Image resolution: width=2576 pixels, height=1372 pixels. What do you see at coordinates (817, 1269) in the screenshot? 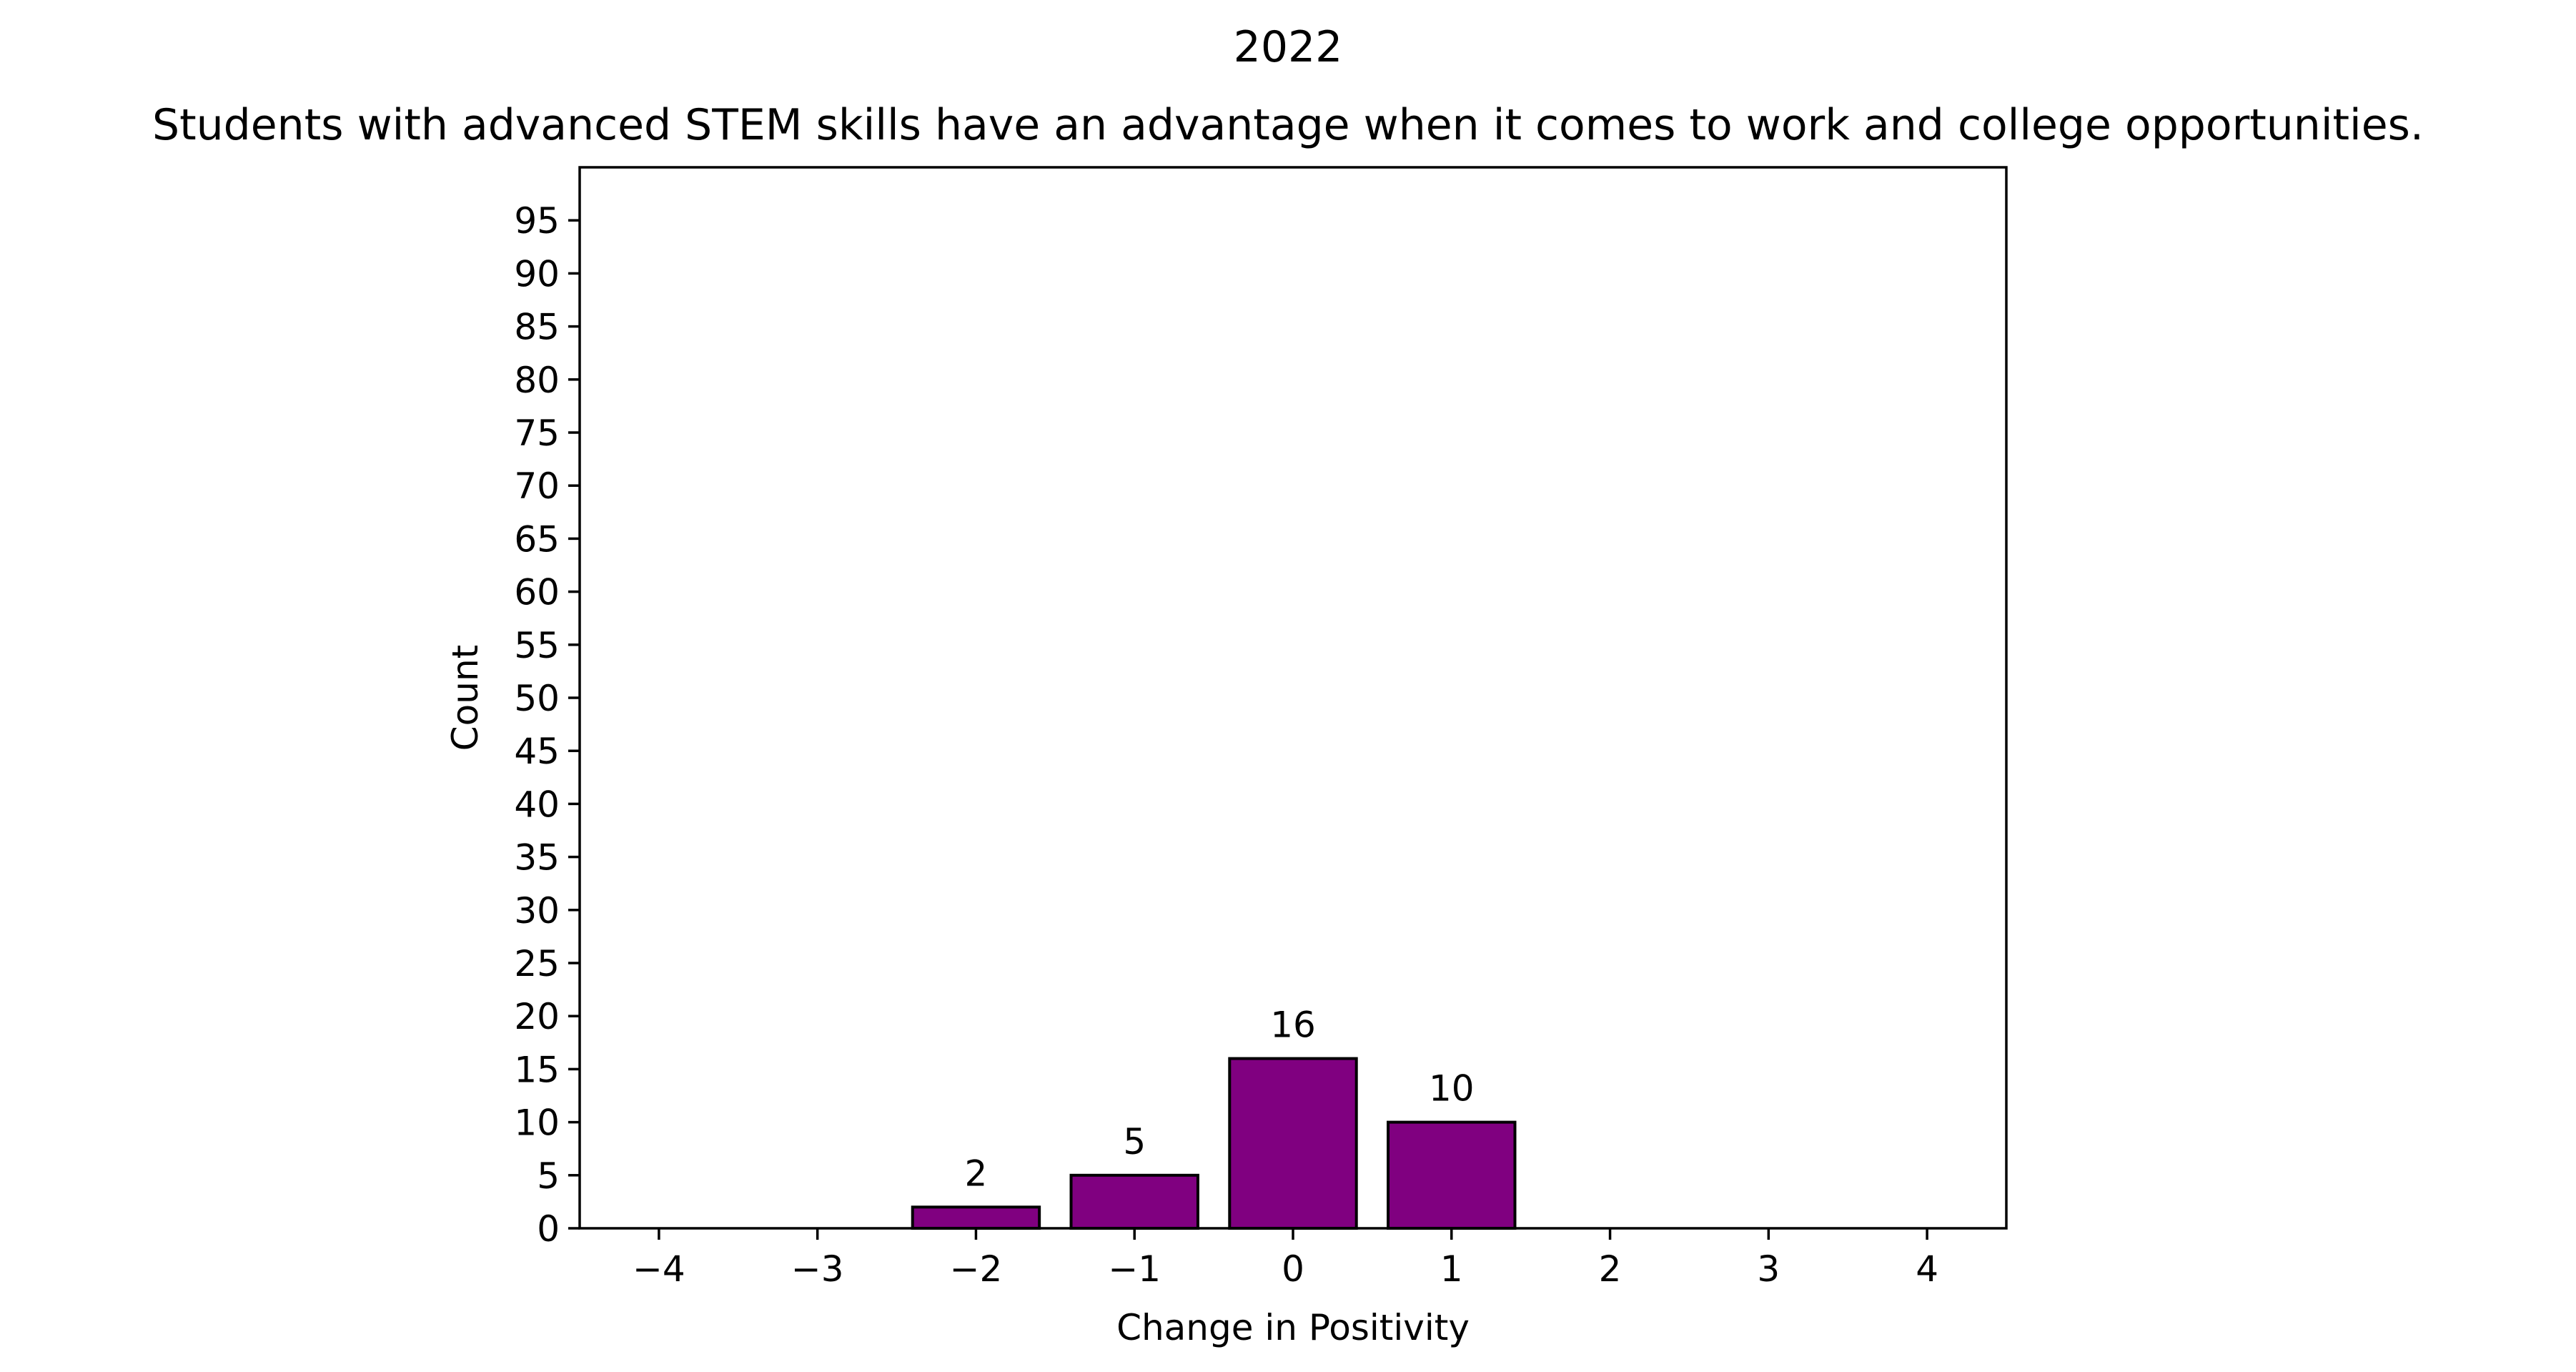
I see `x-tick-label: −3` at bounding box center [817, 1269].